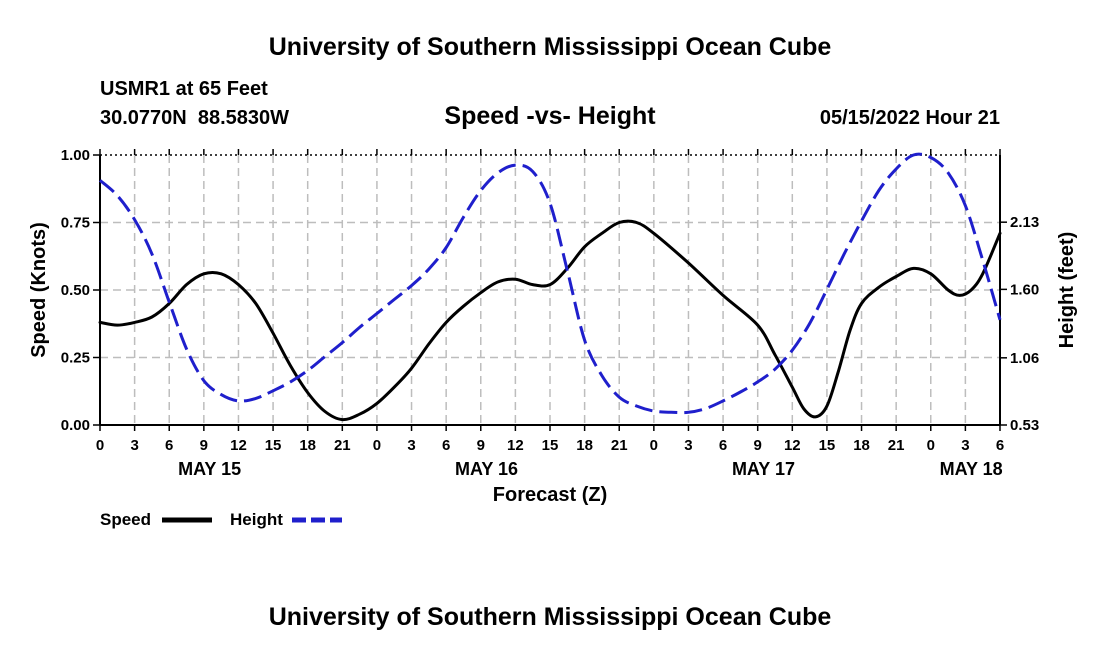 This screenshot has height=650, width=1100. What do you see at coordinates (550, 116) in the screenshot?
I see `chart-subtitle: Speed -vs- Height` at bounding box center [550, 116].